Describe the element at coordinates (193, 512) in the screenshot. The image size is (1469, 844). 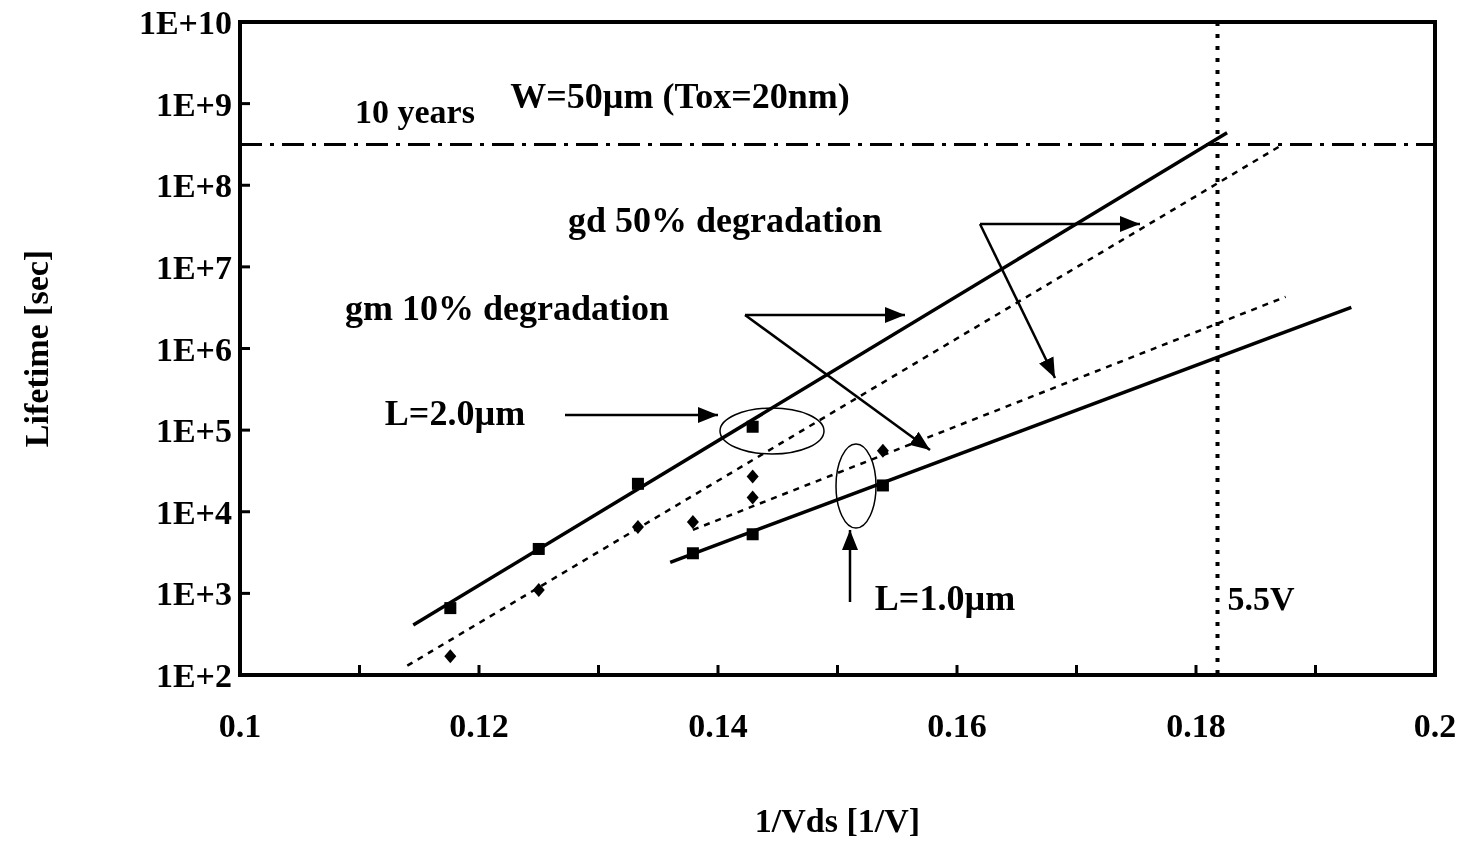
I see `y-tick-label: 1E+4` at that location.